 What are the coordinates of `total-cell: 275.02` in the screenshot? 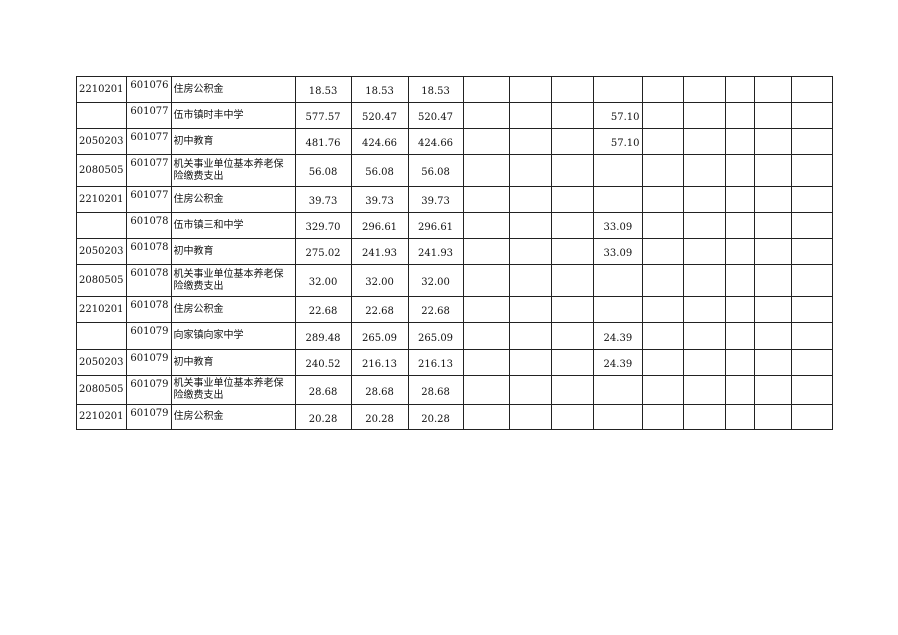 It's located at (323, 251).